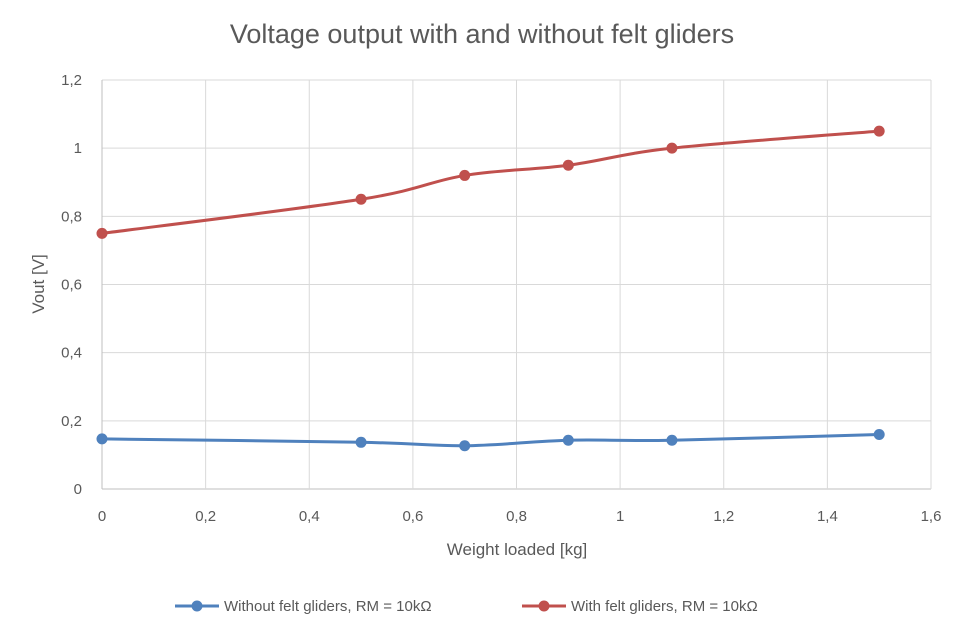 The width and height of the screenshot is (965, 640). I want to click on y-tick-label: 0, so click(78, 489).